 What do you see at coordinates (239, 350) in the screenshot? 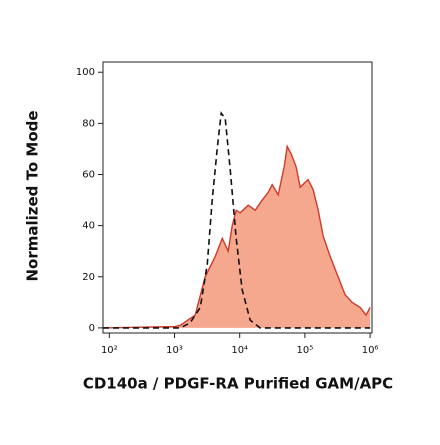
I see `x-tick-label: 10⁴` at bounding box center [239, 350].